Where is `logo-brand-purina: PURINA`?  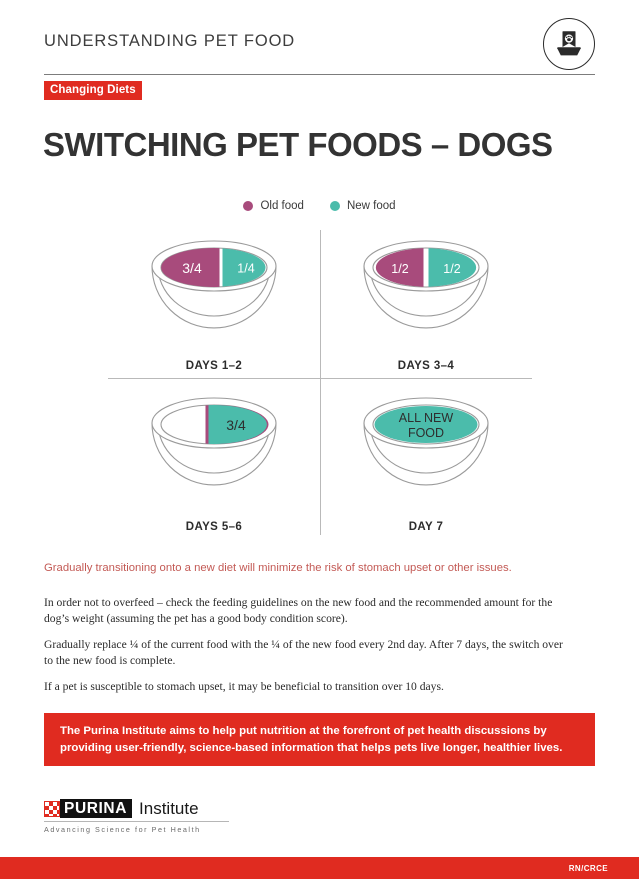 logo-brand-purina: PURINA is located at coordinates (96, 808).